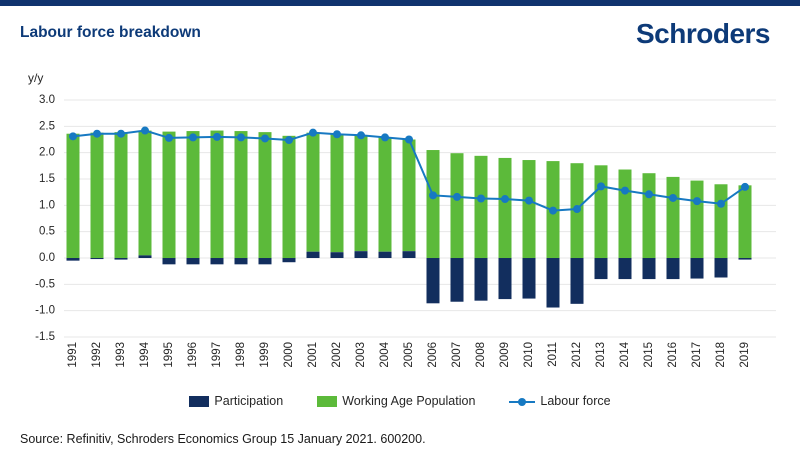 The width and height of the screenshot is (800, 471). What do you see at coordinates (47, 153) in the screenshot?
I see `y-tick-label: 2.0` at bounding box center [47, 153].